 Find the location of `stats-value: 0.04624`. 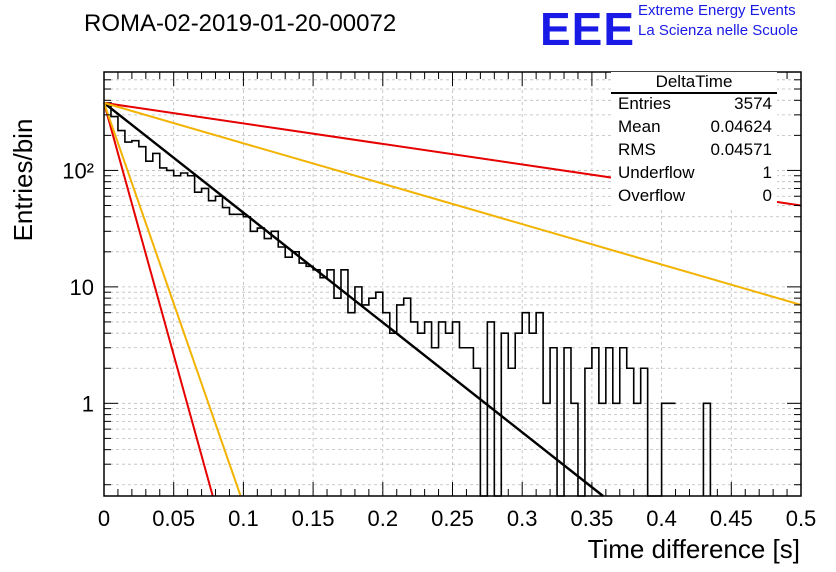

stats-value: 0.04624 is located at coordinates (741, 126).